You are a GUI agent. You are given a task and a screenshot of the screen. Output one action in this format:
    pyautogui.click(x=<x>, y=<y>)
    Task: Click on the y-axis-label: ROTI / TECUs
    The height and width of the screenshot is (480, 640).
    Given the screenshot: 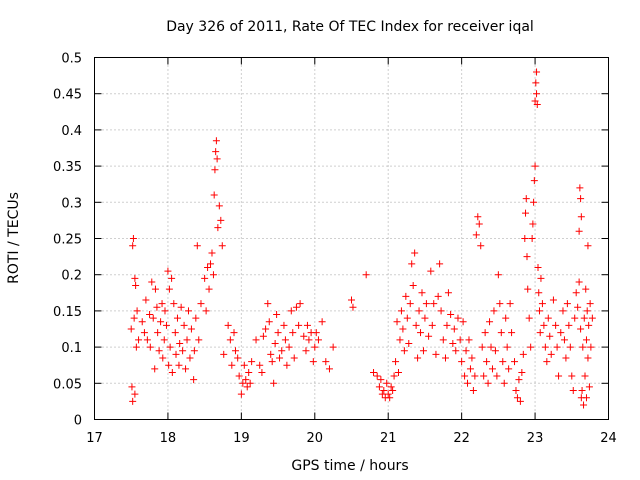 What is the action you would take?
    pyautogui.click(x=14, y=238)
    